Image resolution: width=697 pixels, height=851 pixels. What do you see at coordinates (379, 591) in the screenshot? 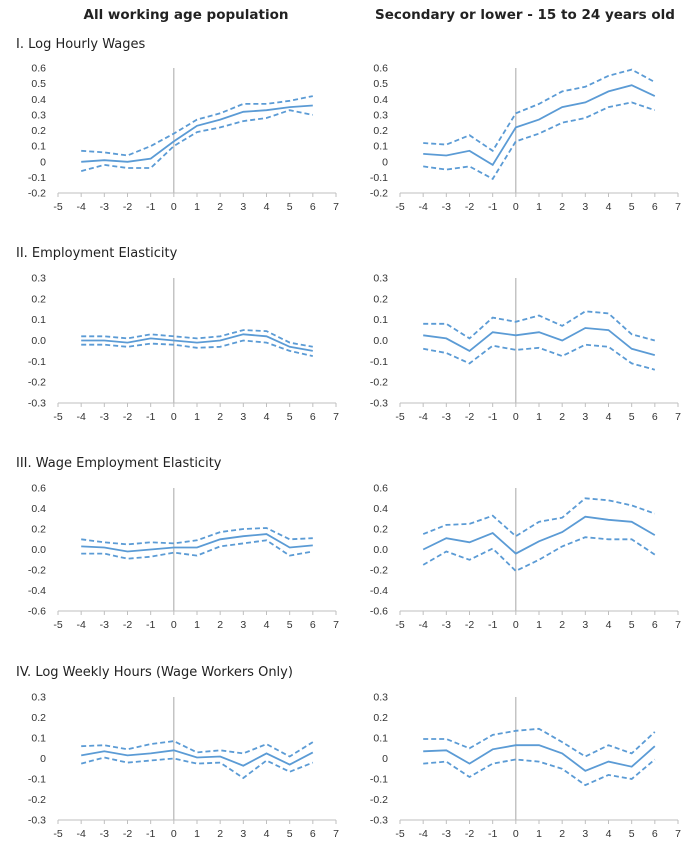
I see `y-tick-label: -0.4` at bounding box center [379, 591].